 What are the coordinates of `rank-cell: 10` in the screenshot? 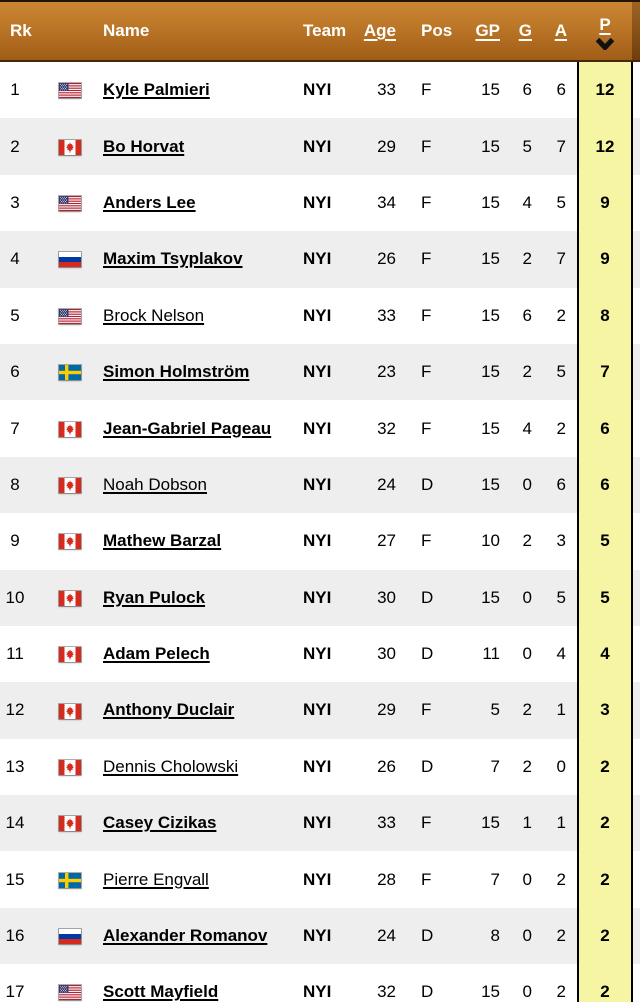 It's located at (15, 597).